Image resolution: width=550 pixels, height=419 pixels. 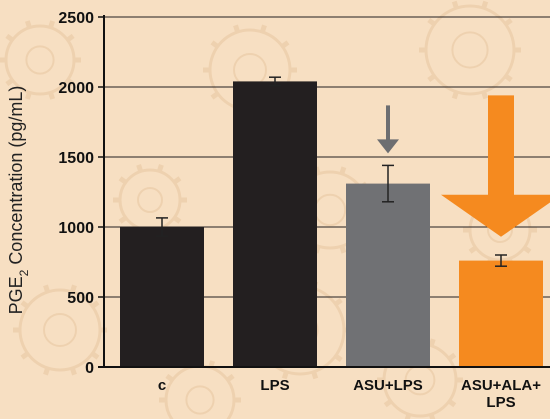 What do you see at coordinates (495, 166) in the screenshot?
I see `down-arrow-icon` at bounding box center [495, 166].